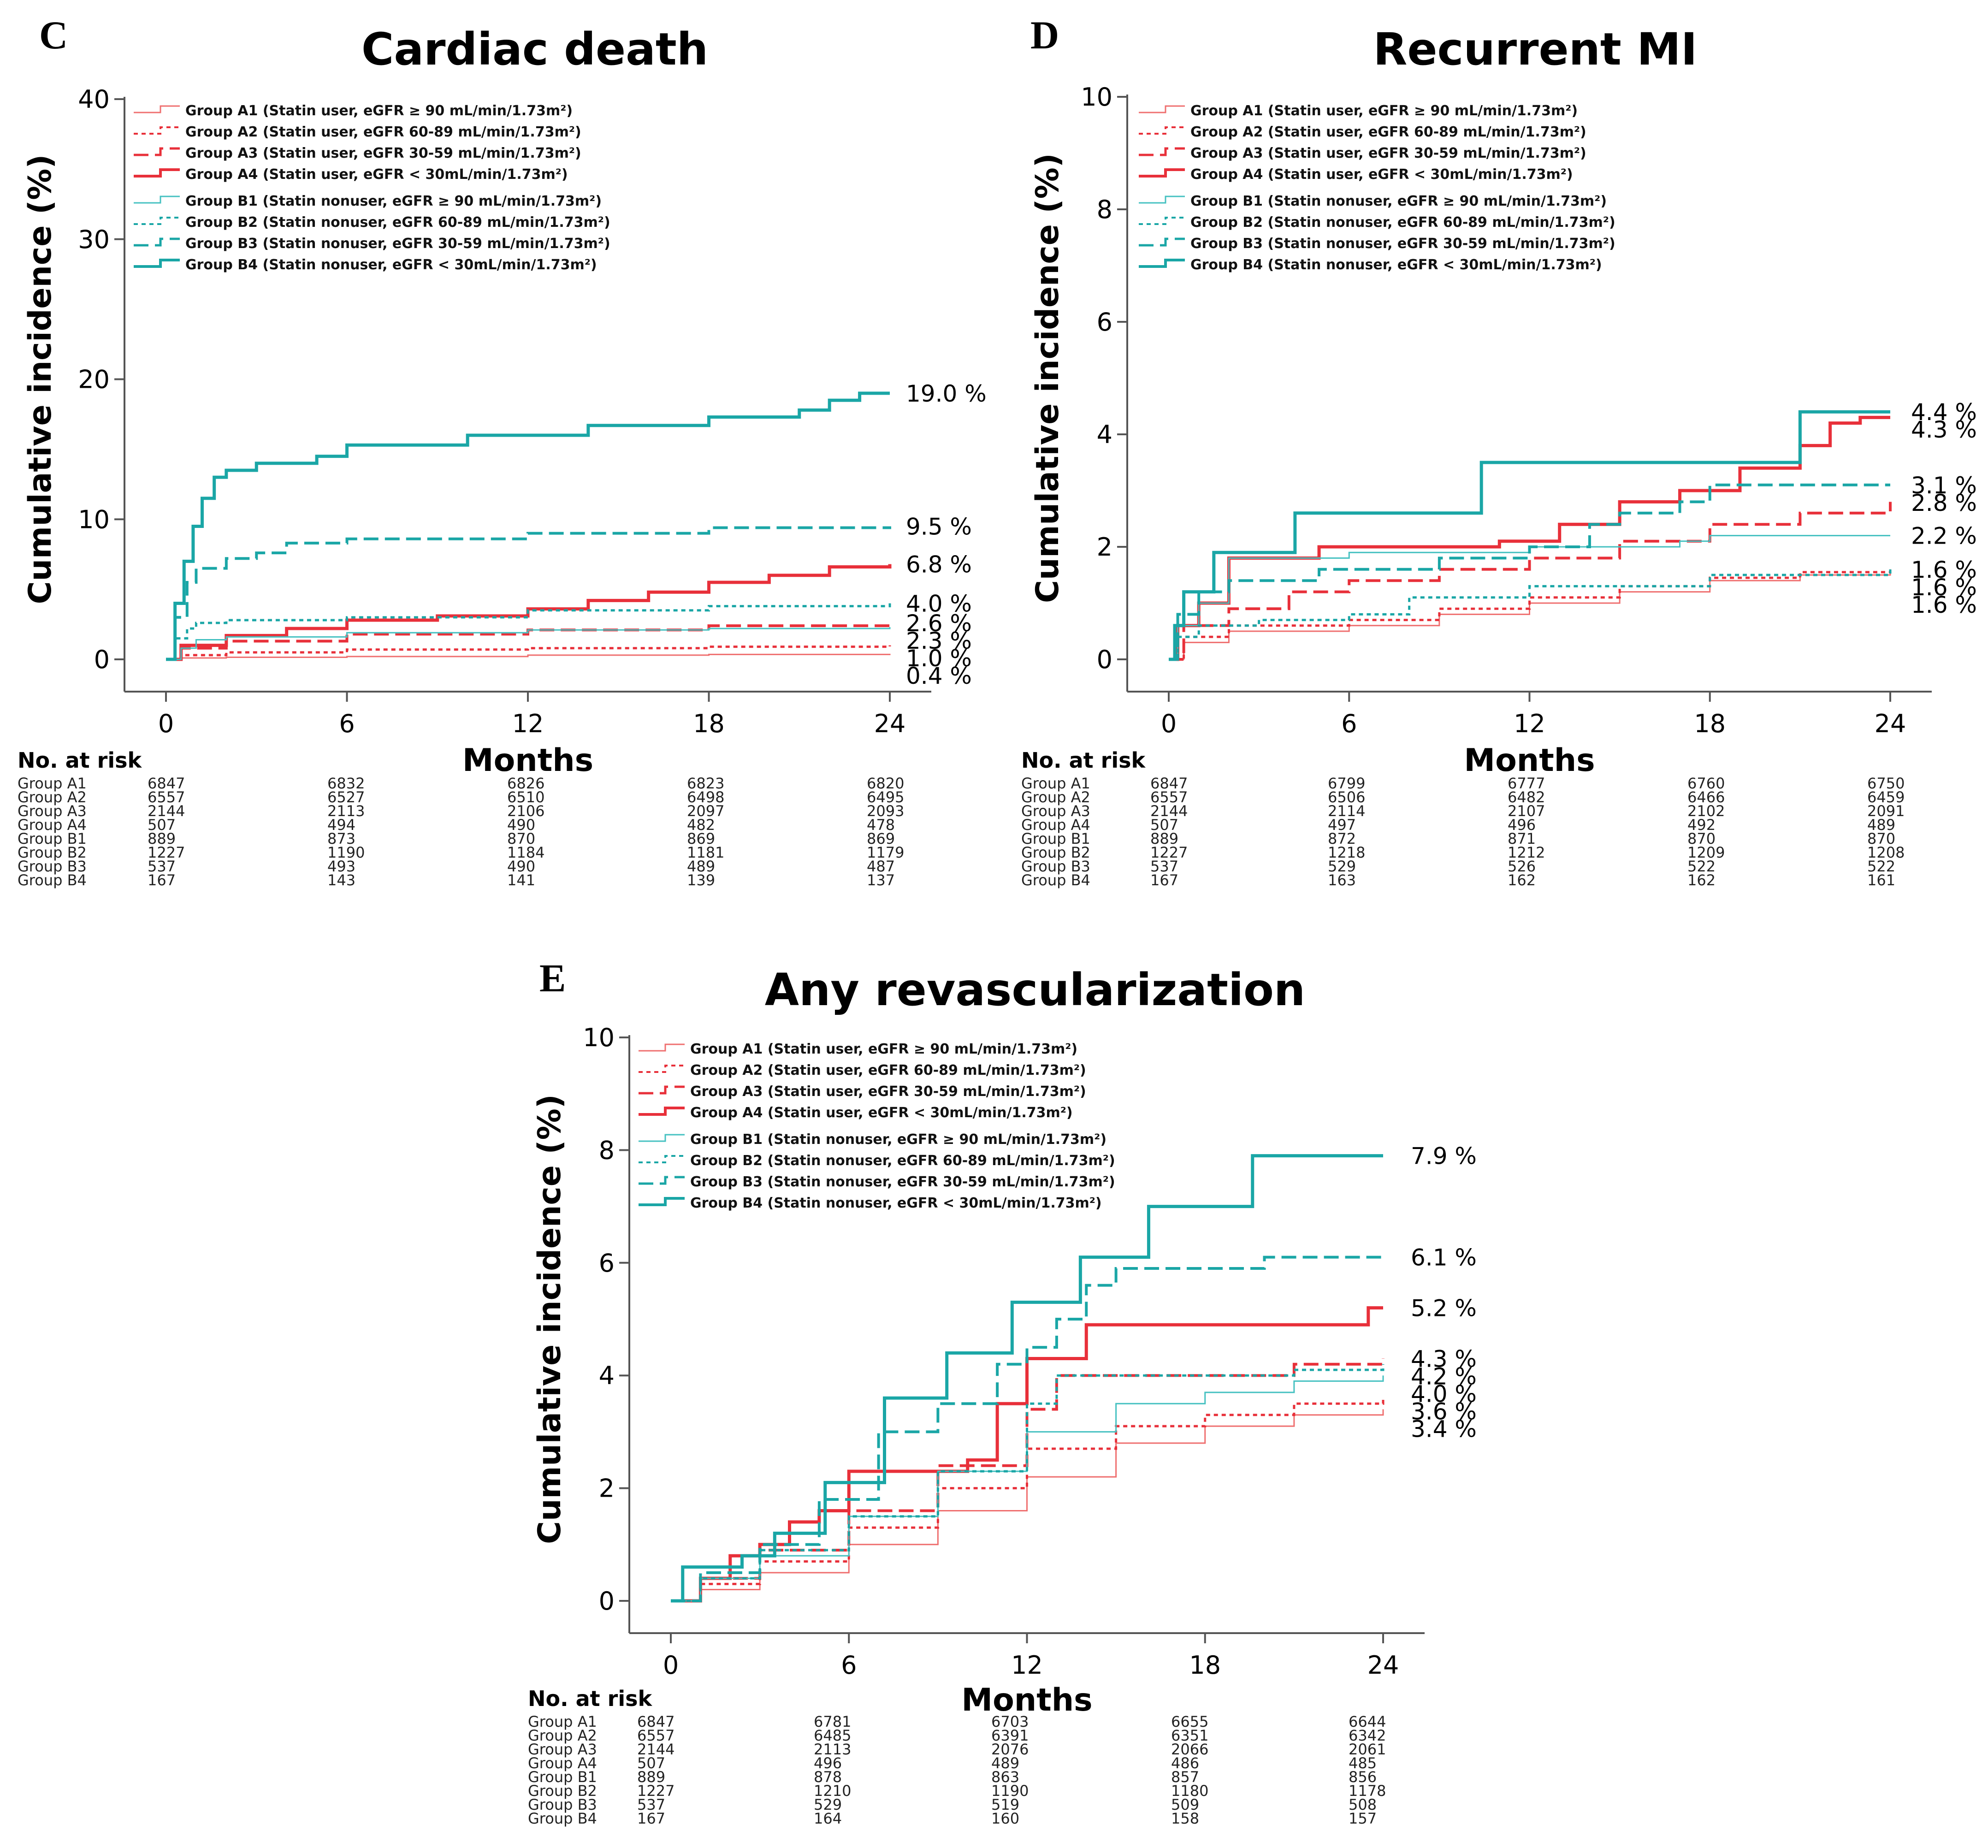 This screenshot has height=1848, width=1988. I want to click on panel-c-risk-cell: 1181, so click(705, 853).